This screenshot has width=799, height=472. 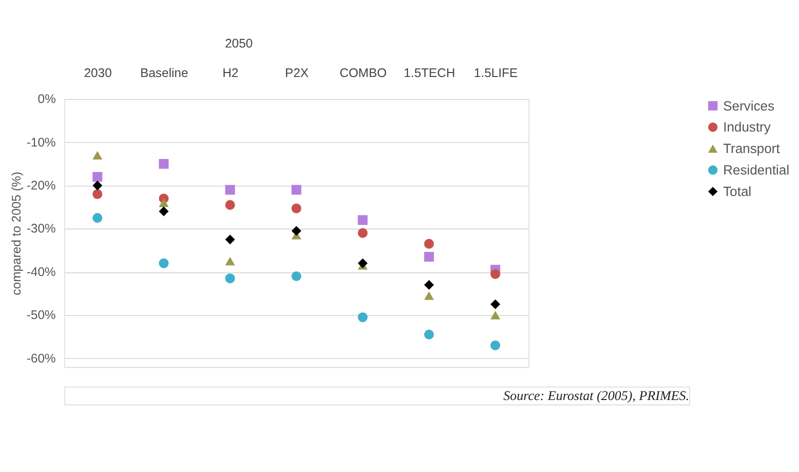 What do you see at coordinates (297, 73) in the screenshot?
I see `x-tick-label: P2X` at bounding box center [297, 73].